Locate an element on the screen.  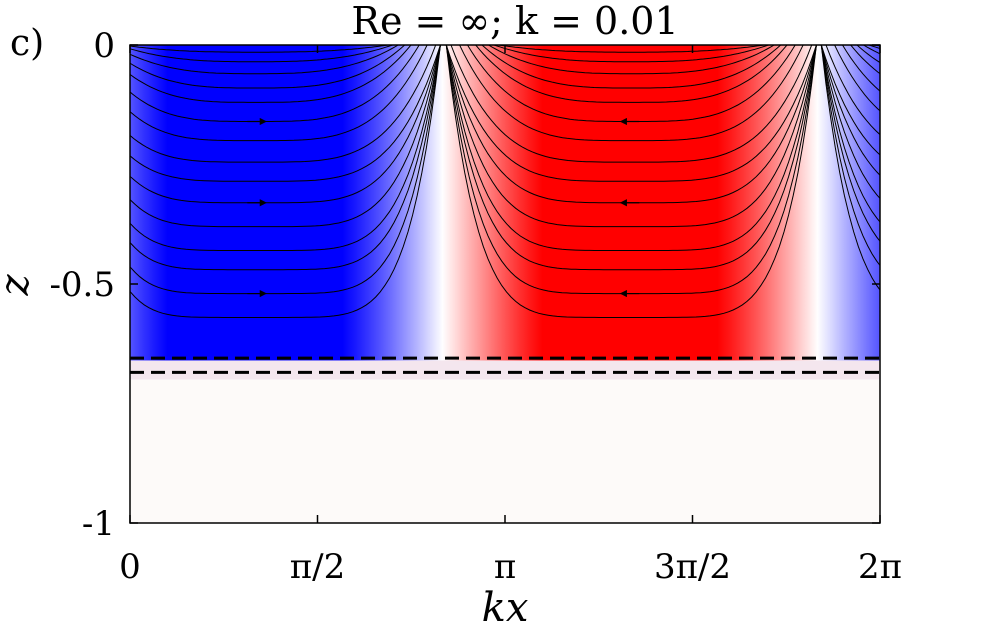
y-axis-title: z is located at coordinates (19, 285).